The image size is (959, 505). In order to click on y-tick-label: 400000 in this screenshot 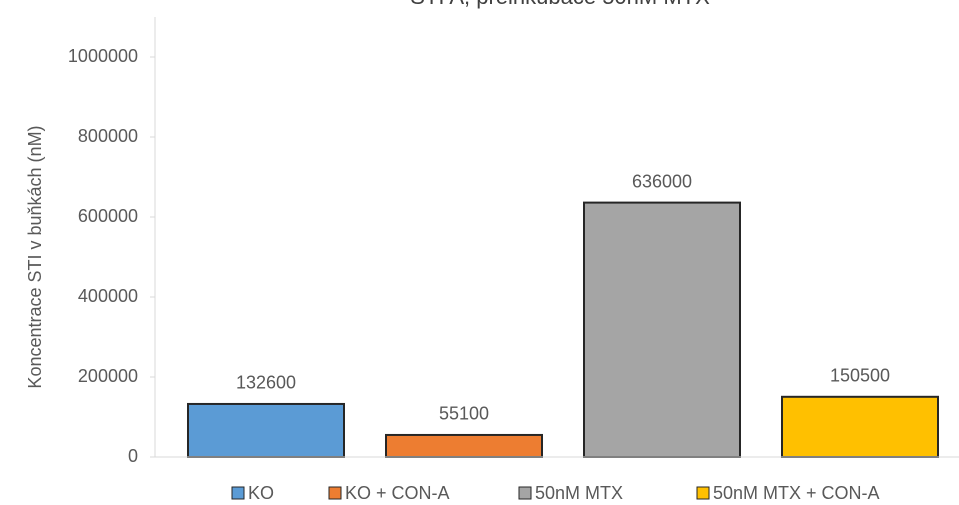, I will do `click(108, 296)`.